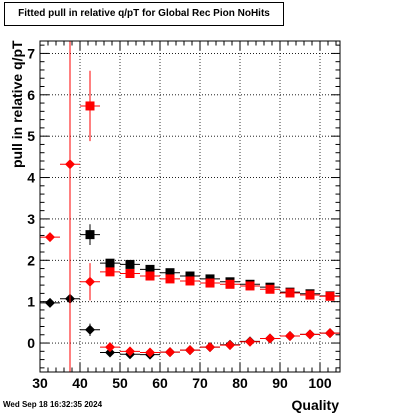 The width and height of the screenshot is (400, 414). What do you see at coordinates (316, 405) in the screenshot?
I see `x-axis-title: Quality` at bounding box center [316, 405].